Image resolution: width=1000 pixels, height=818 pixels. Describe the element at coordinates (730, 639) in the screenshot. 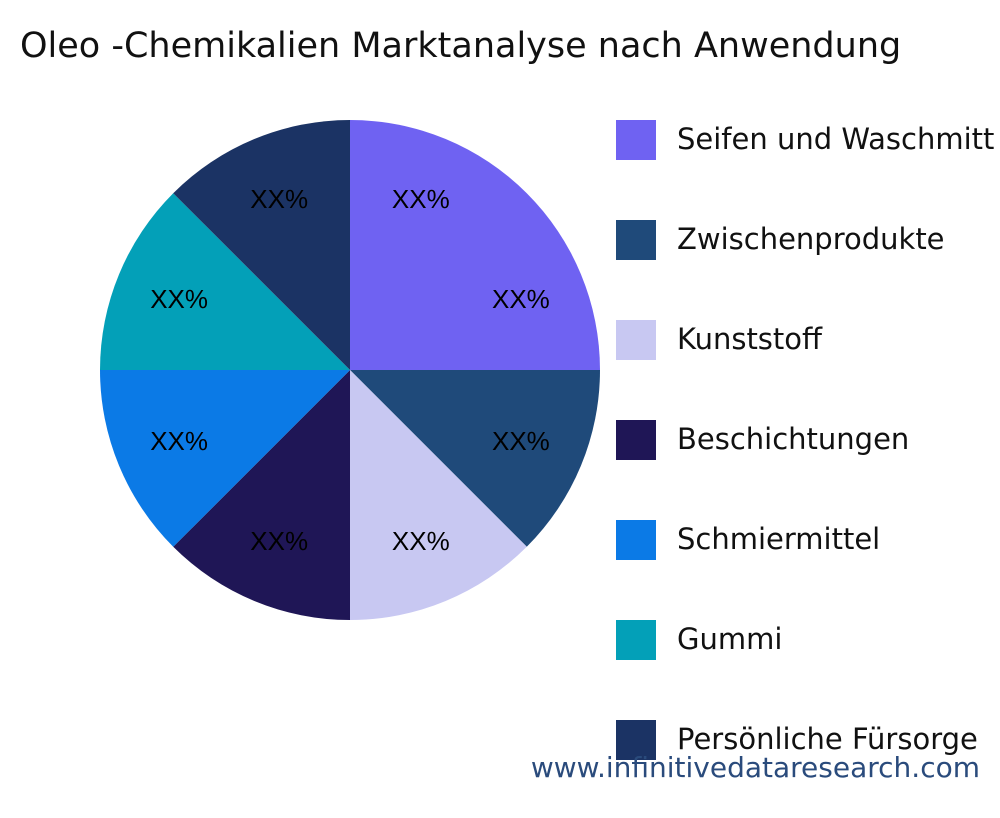

I see `legend-label: Gummi` at that location.